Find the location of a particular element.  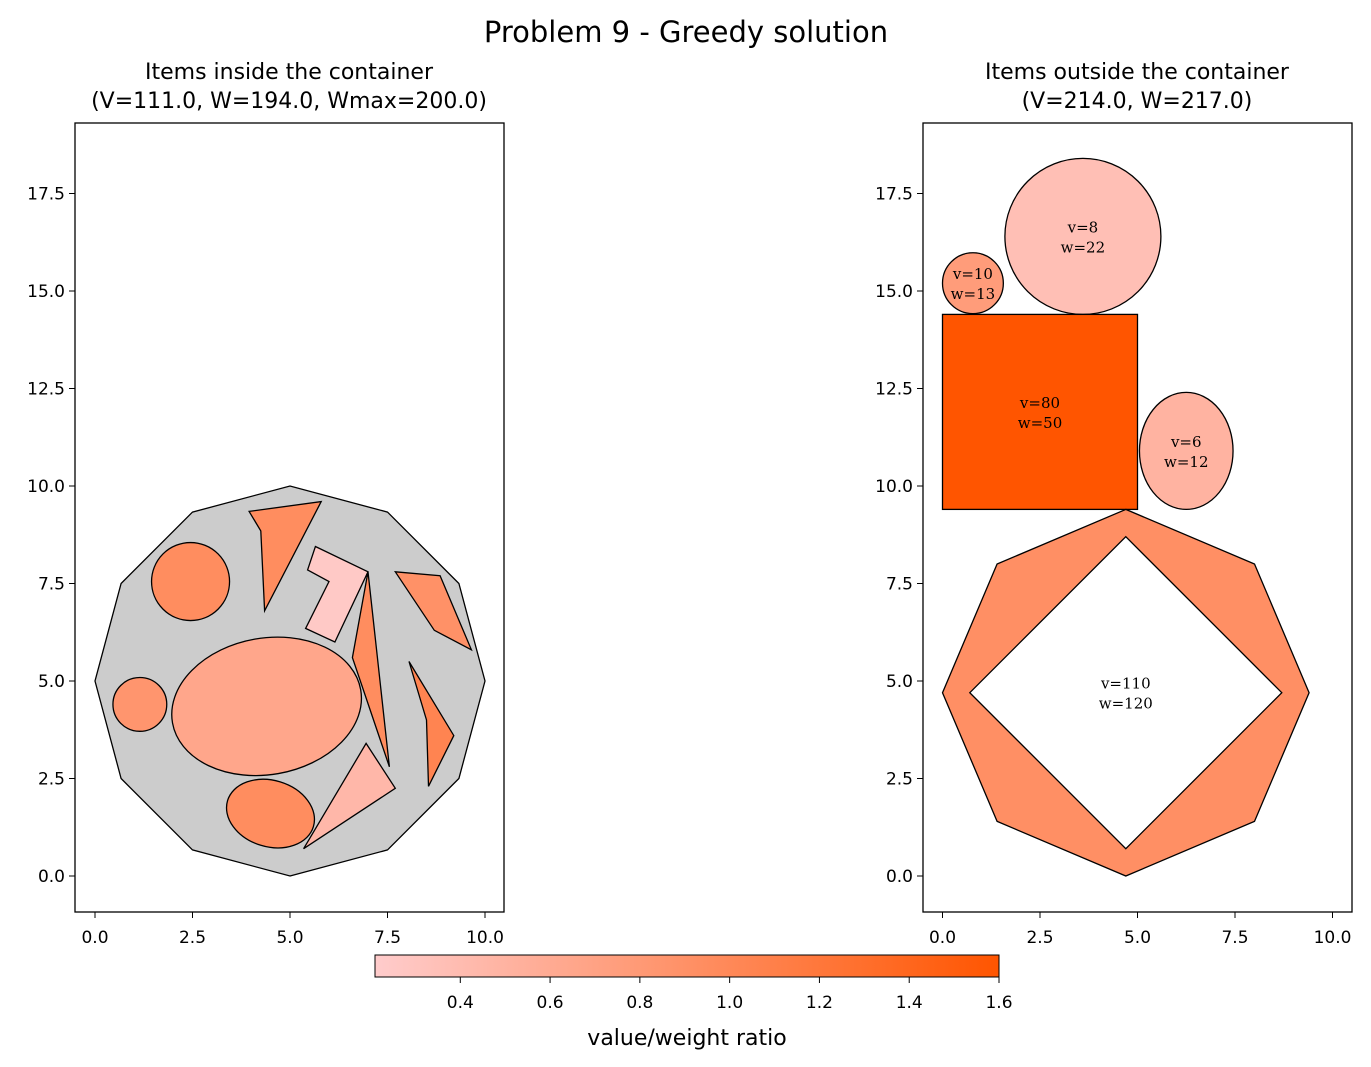

right-ytick-label: 2.5 is located at coordinates (899, 780).